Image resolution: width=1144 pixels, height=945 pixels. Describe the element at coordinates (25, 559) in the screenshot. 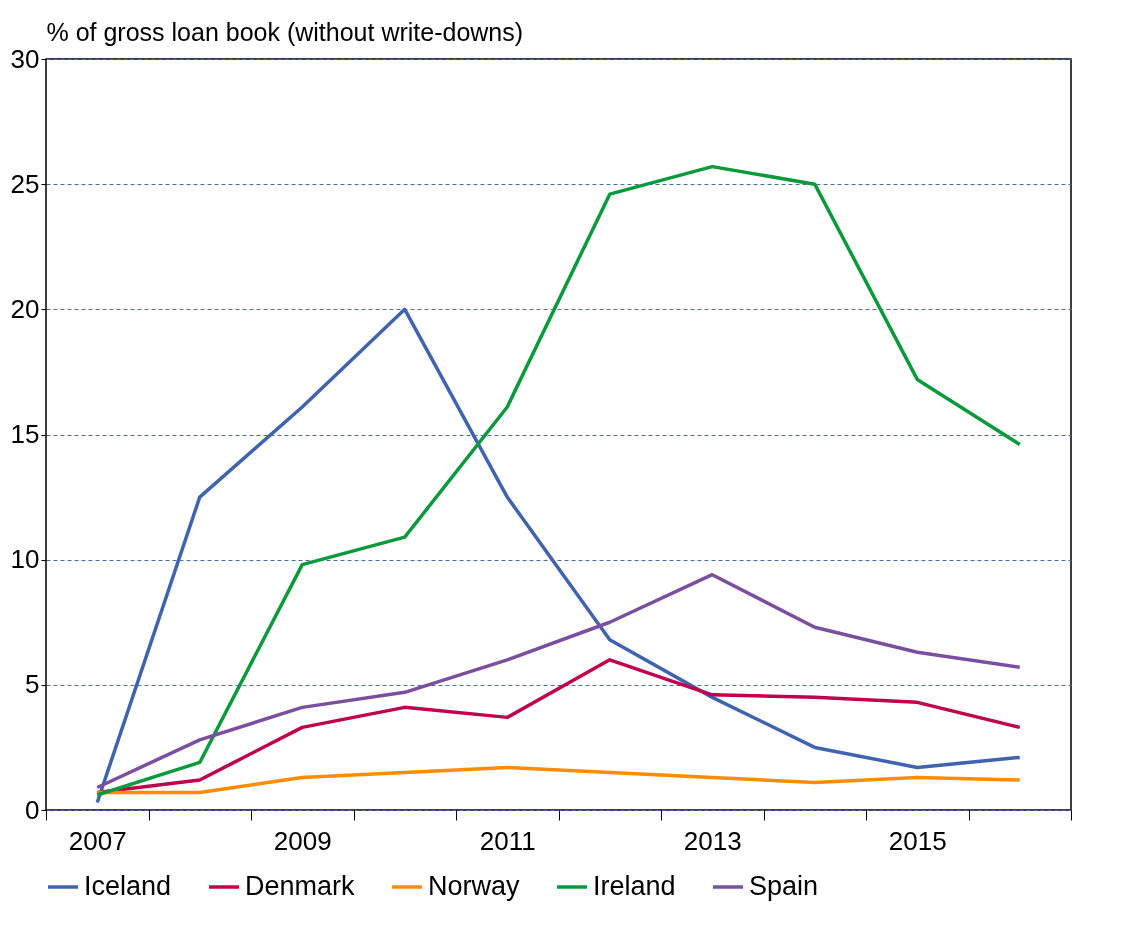

I see `y-tick-label: 10` at that location.